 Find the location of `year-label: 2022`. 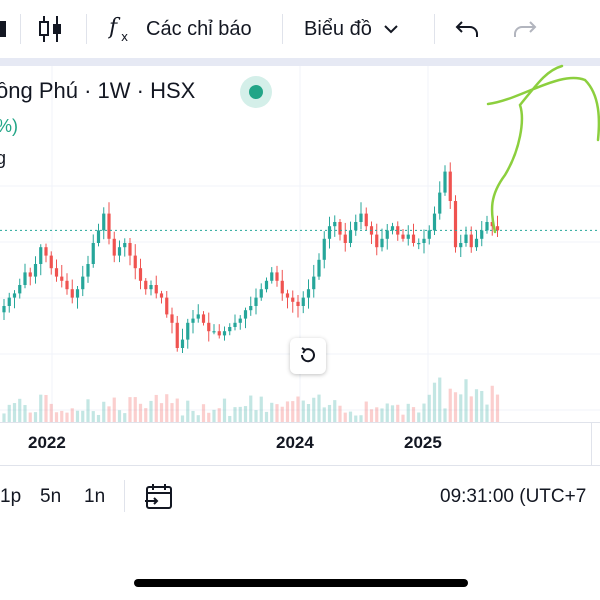

year-label: 2022 is located at coordinates (47, 442).